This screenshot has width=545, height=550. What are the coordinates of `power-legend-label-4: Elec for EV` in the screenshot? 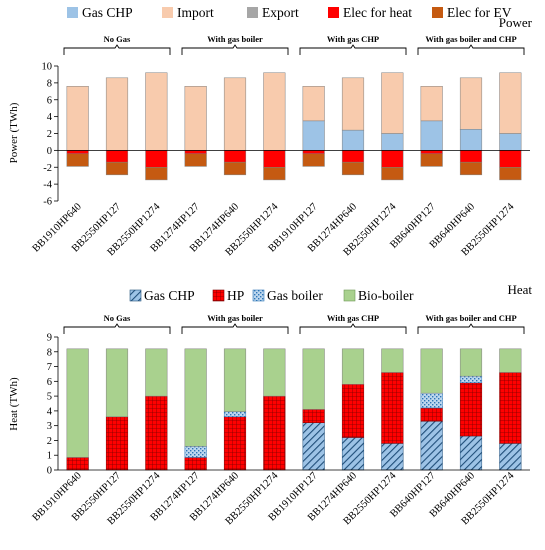 It's located at (479, 12).